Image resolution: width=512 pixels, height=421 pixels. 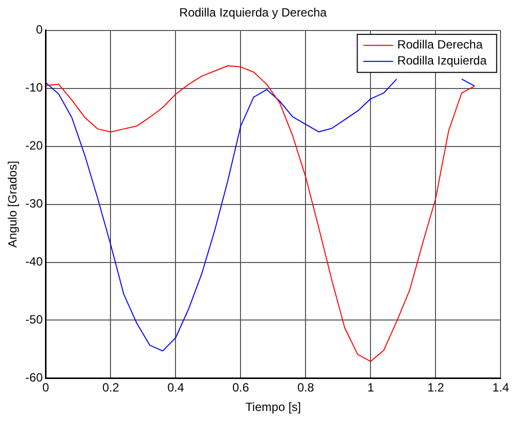 I want to click on x-tick-label: 0.2, so click(x=111, y=387).